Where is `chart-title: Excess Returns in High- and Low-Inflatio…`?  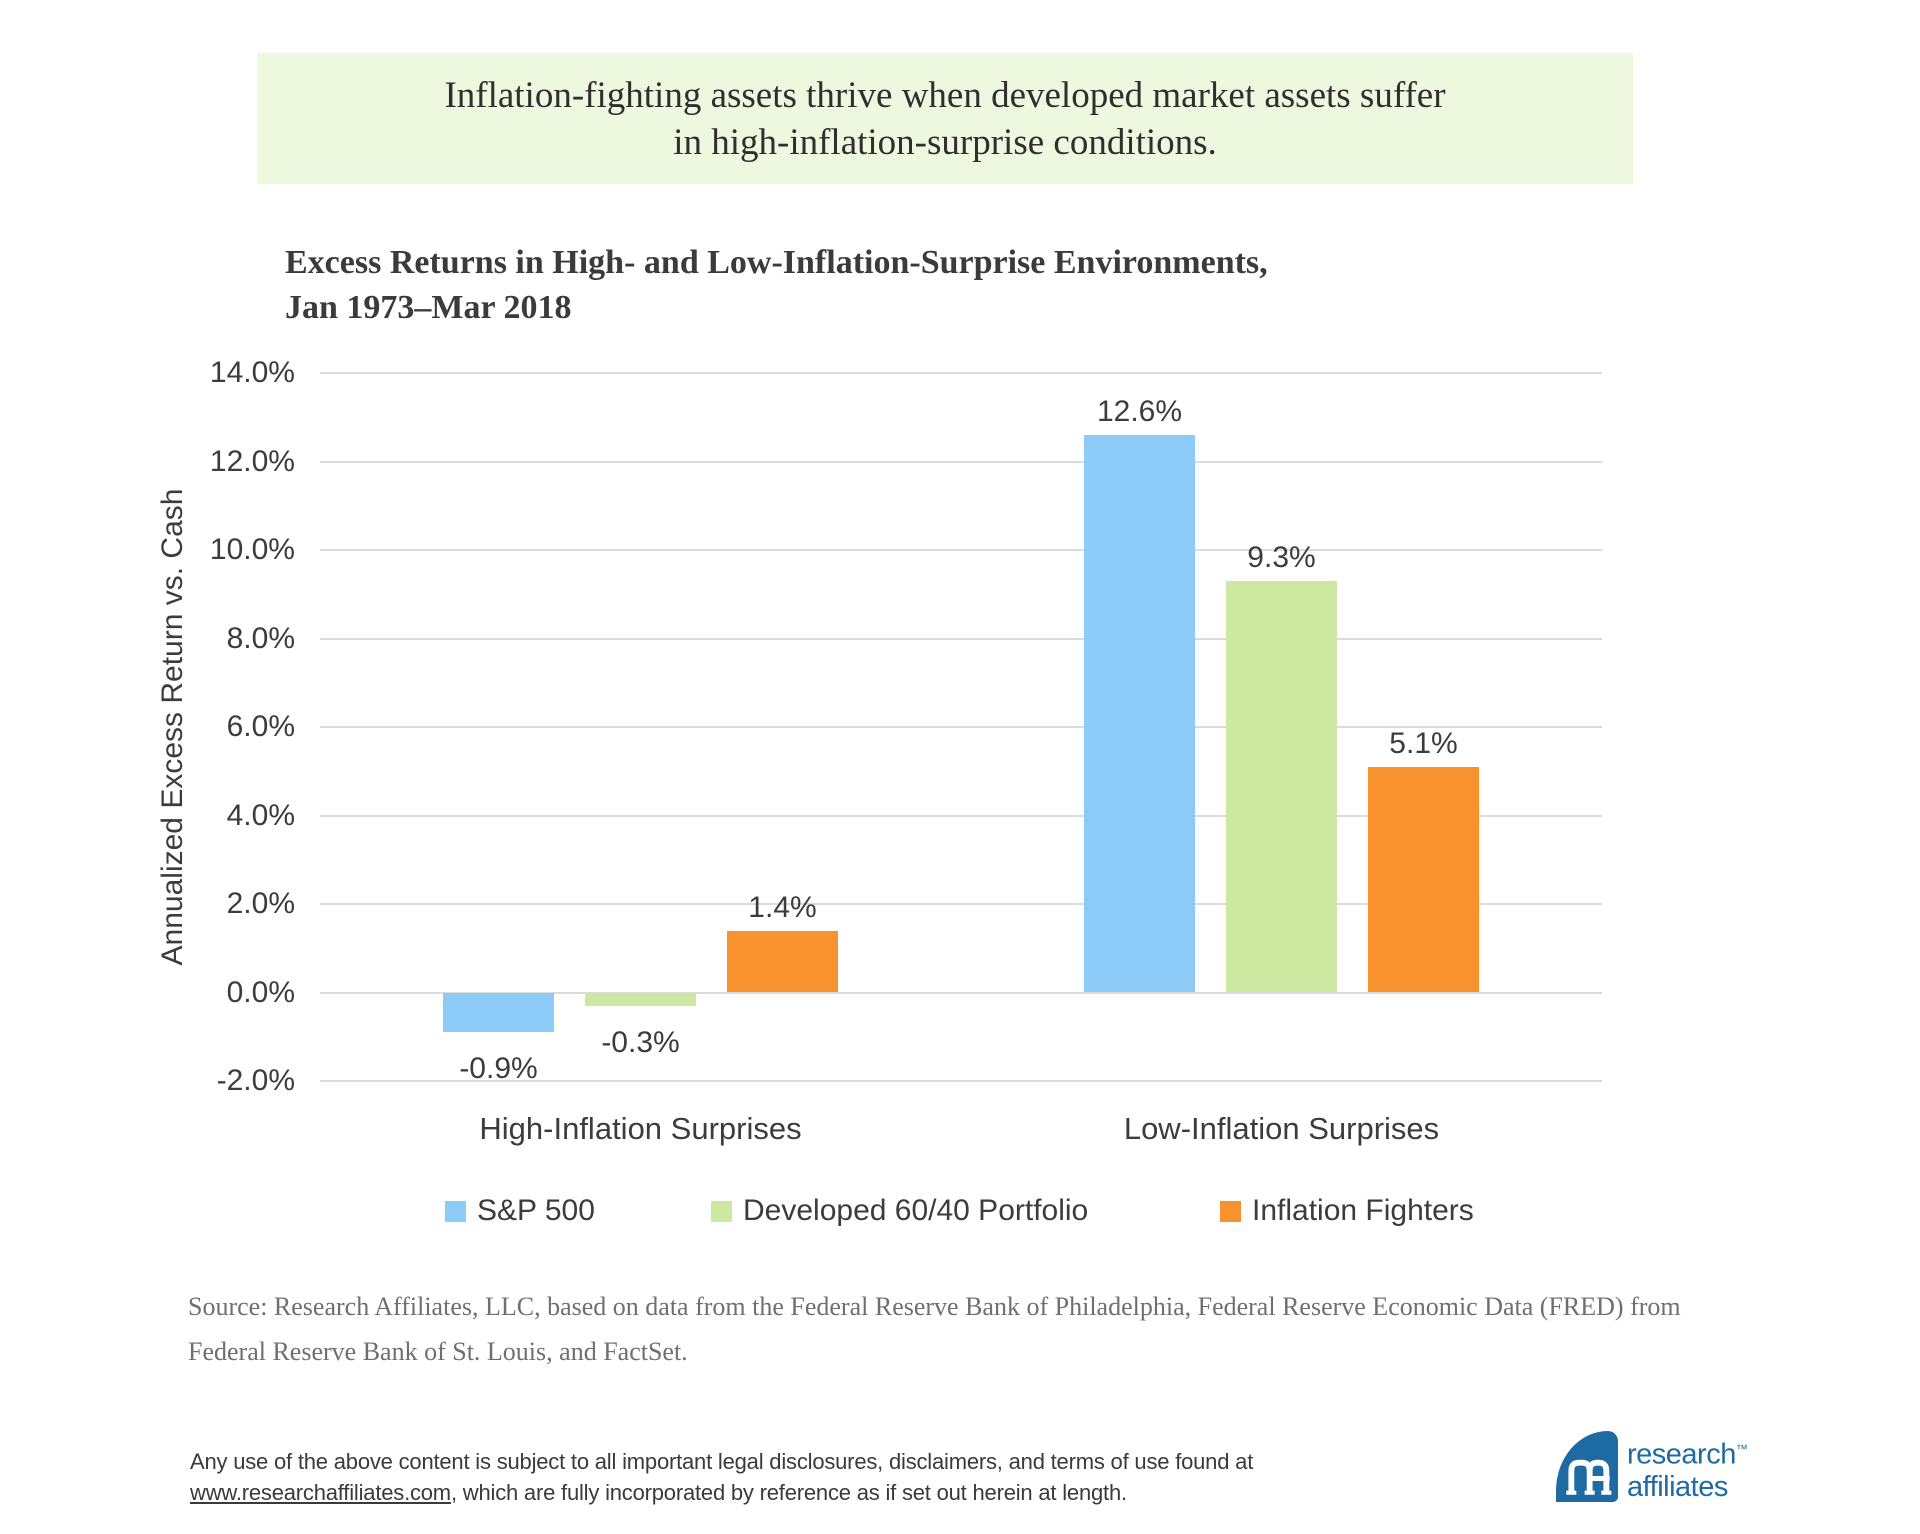
chart-title: Excess Returns in High- and Low-Inflatio… is located at coordinates (776, 285).